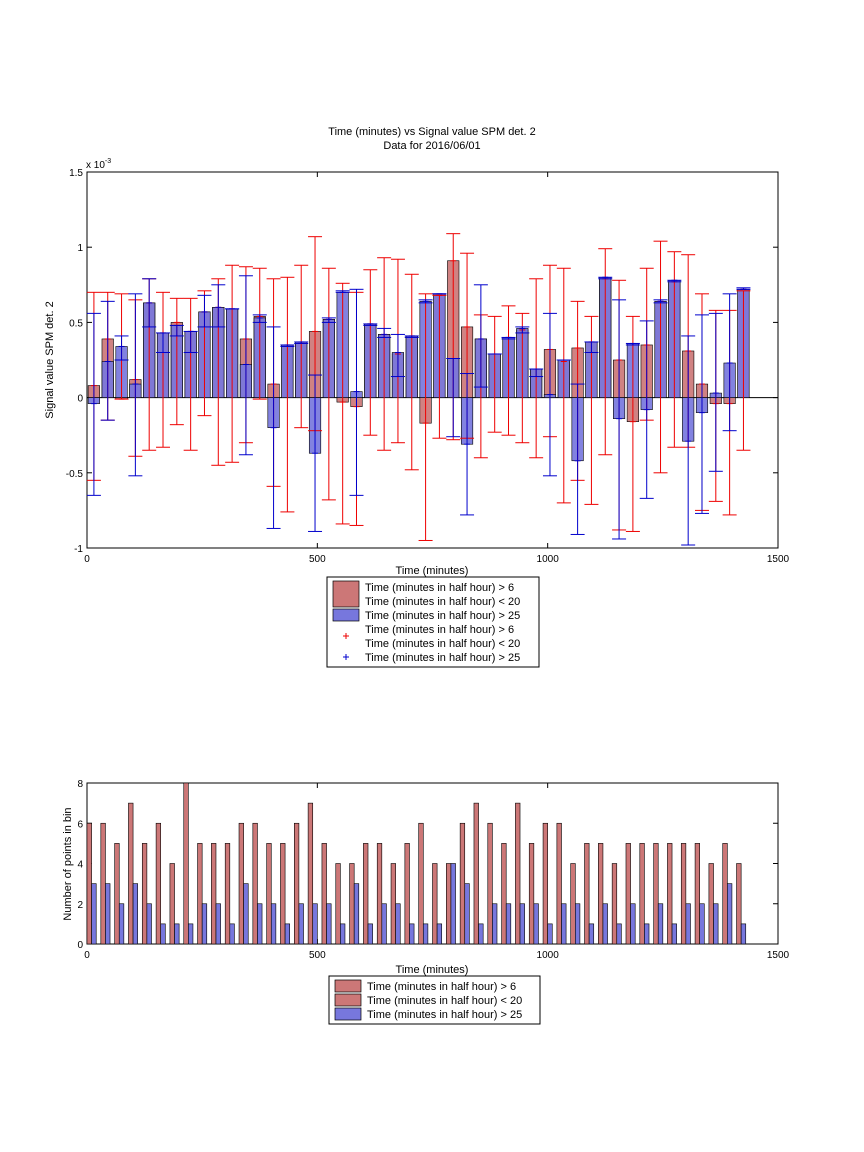 This screenshot has width=864, height=1152. Describe the element at coordinates (50, 359) in the screenshot. I see `y-axis-label: Signal value SPM det. 2` at that location.